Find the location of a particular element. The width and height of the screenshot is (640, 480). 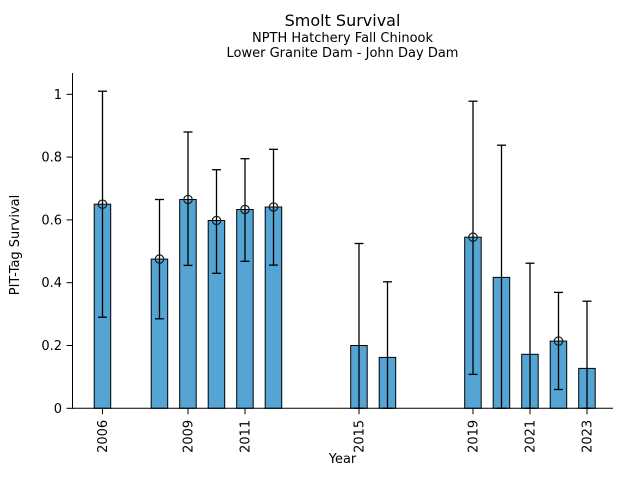

marker-2010 is located at coordinates (216, 220).